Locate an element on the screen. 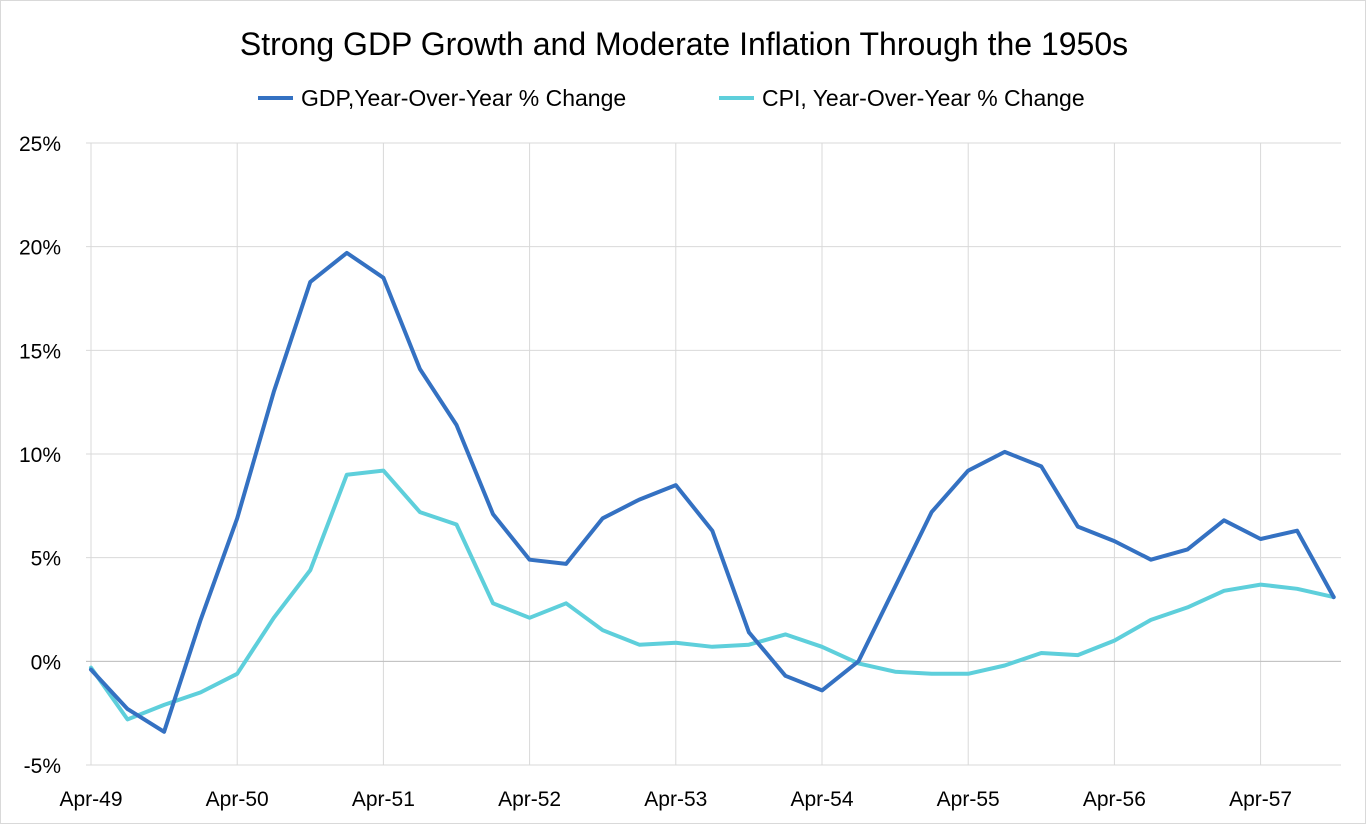 The image size is (1366, 825). x-tick-label: Apr-53 is located at coordinates (675, 799).